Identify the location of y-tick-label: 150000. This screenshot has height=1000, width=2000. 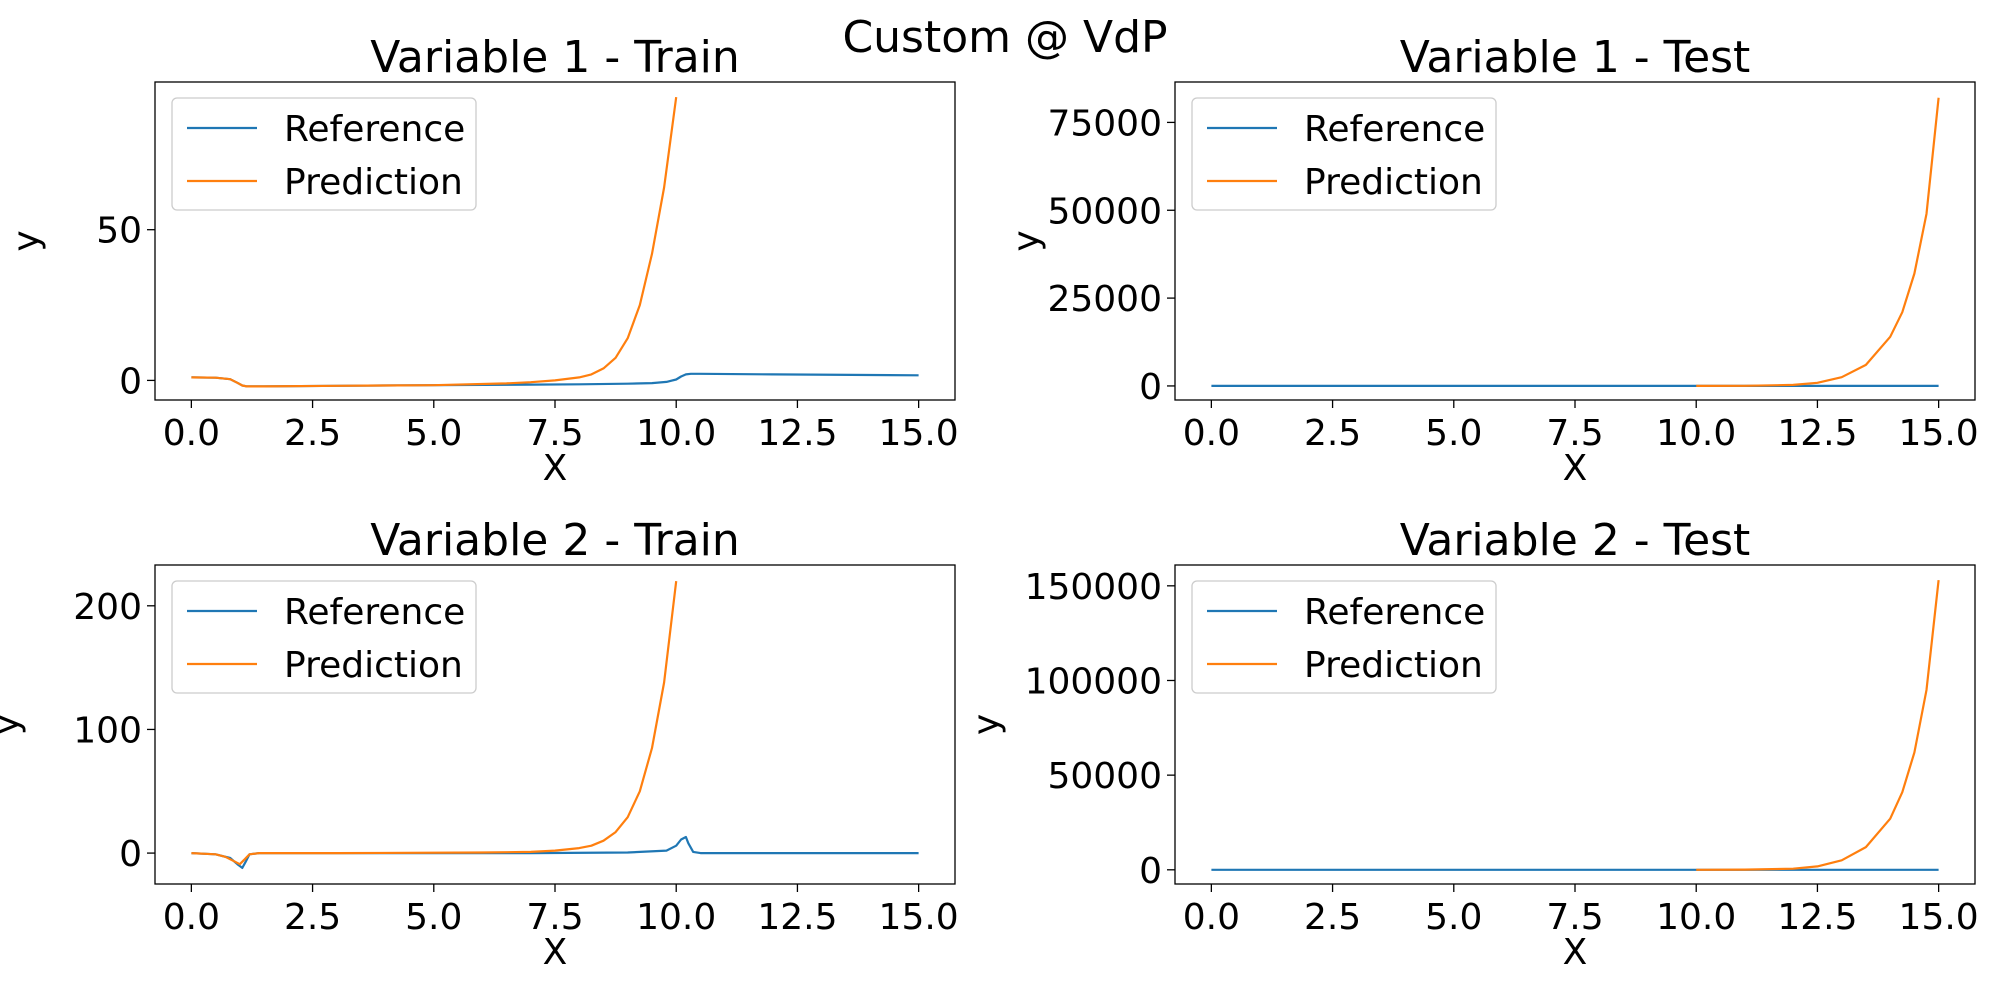
(1093, 587).